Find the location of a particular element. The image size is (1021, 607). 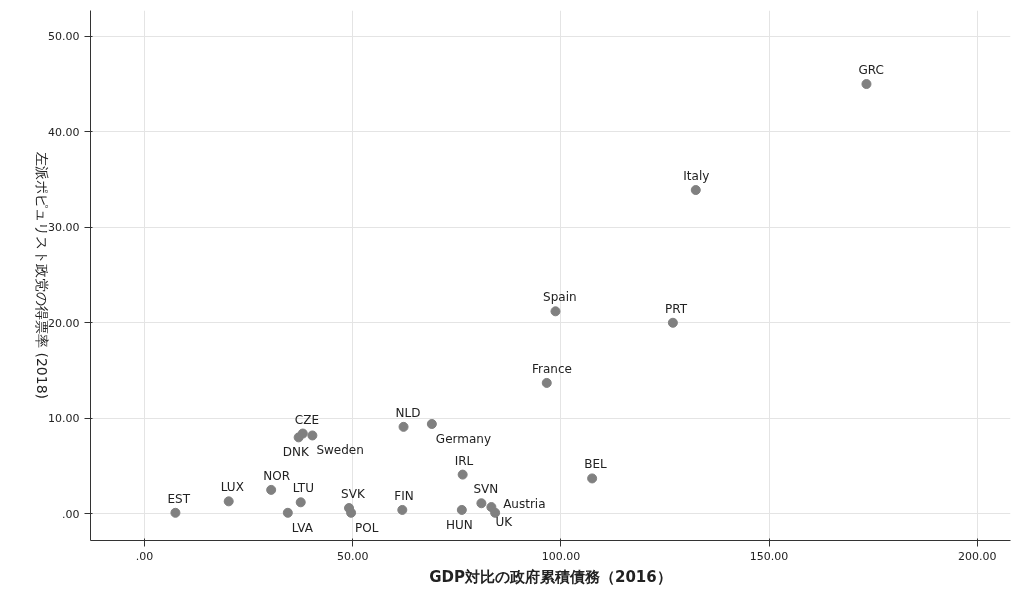

y-tick-label: 50.00 is located at coordinates (64, 37).